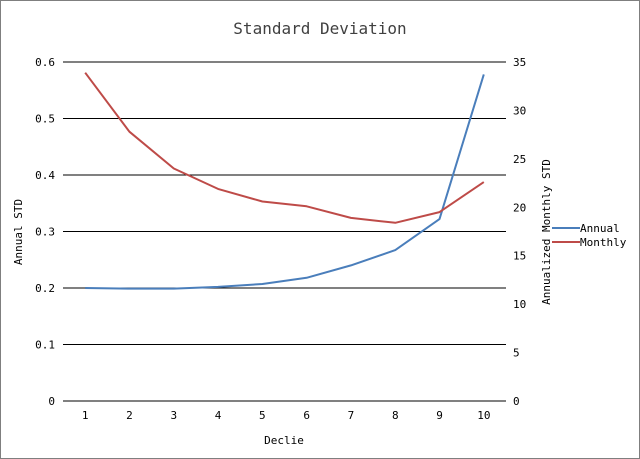  Describe the element at coordinates (516, 401) in the screenshot. I see `right-tick-label: 0` at that location.